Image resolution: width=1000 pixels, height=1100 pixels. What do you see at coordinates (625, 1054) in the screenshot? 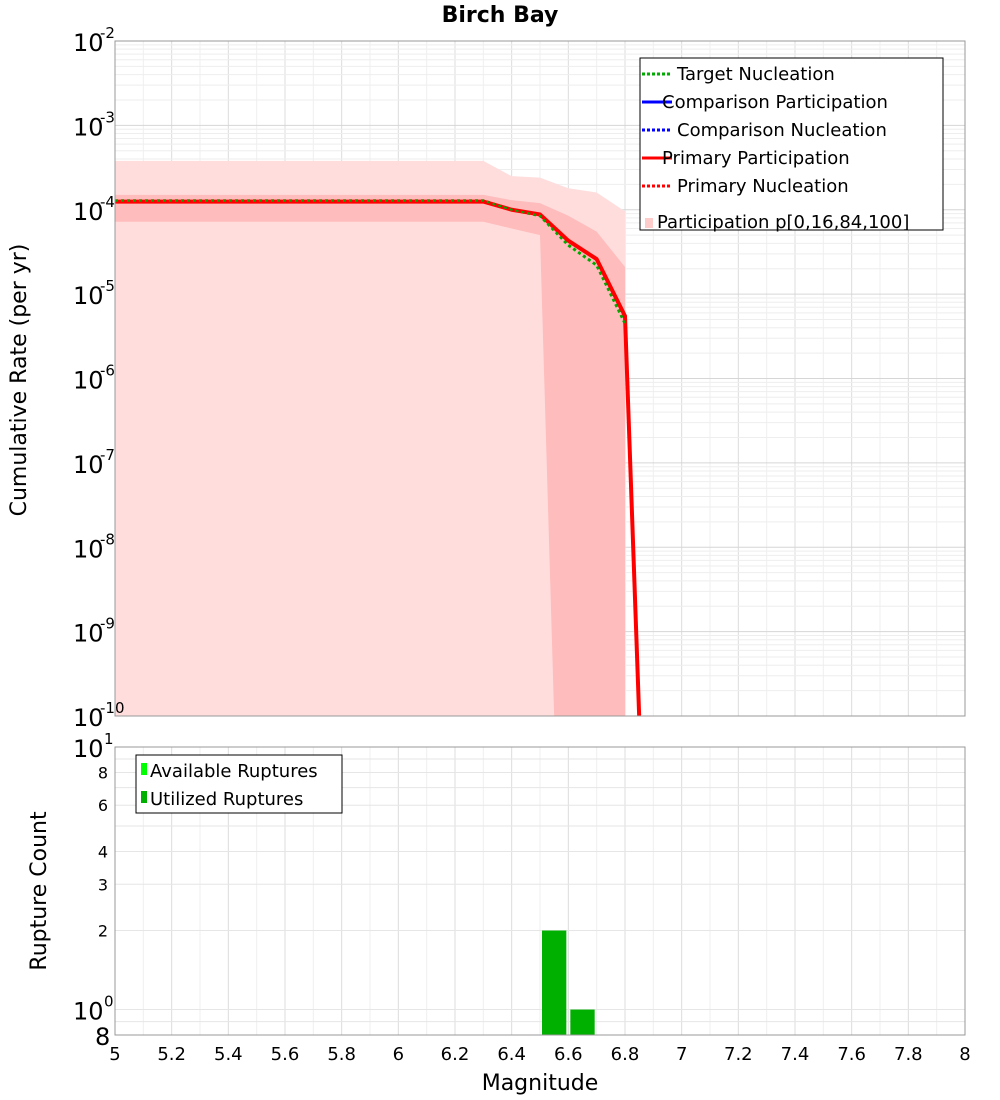
I see `x-tick-label: 6.8` at bounding box center [625, 1054].